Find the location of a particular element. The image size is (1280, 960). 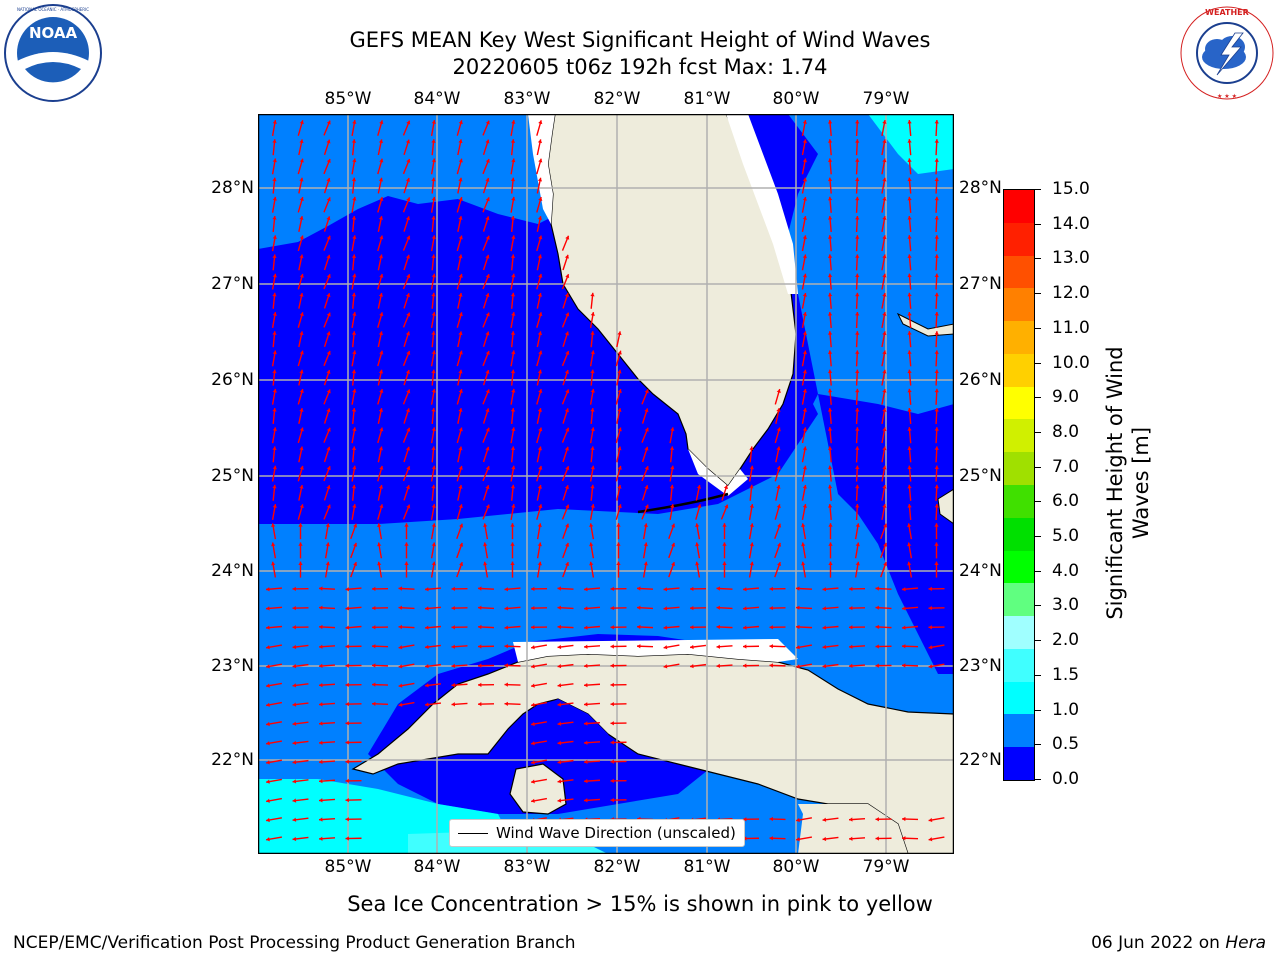

colorbar-tick-label: 8.0 is located at coordinates (1066, 431).